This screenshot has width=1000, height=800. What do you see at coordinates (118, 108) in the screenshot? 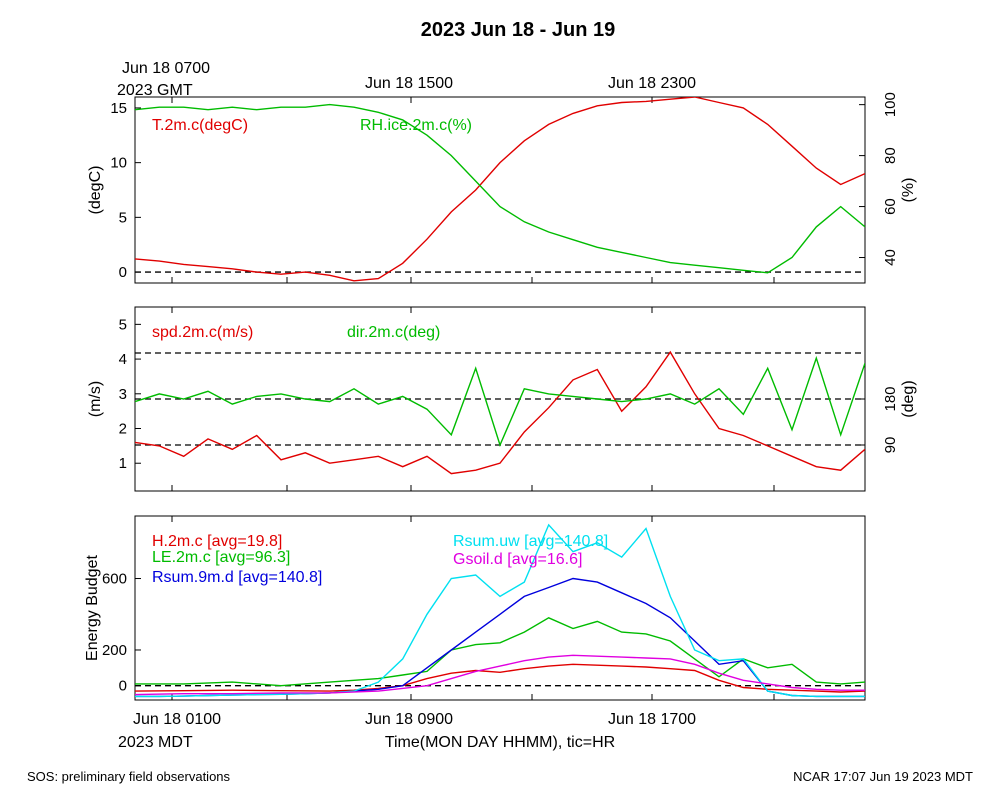
I see `y-tick-label: 15` at bounding box center [118, 108].